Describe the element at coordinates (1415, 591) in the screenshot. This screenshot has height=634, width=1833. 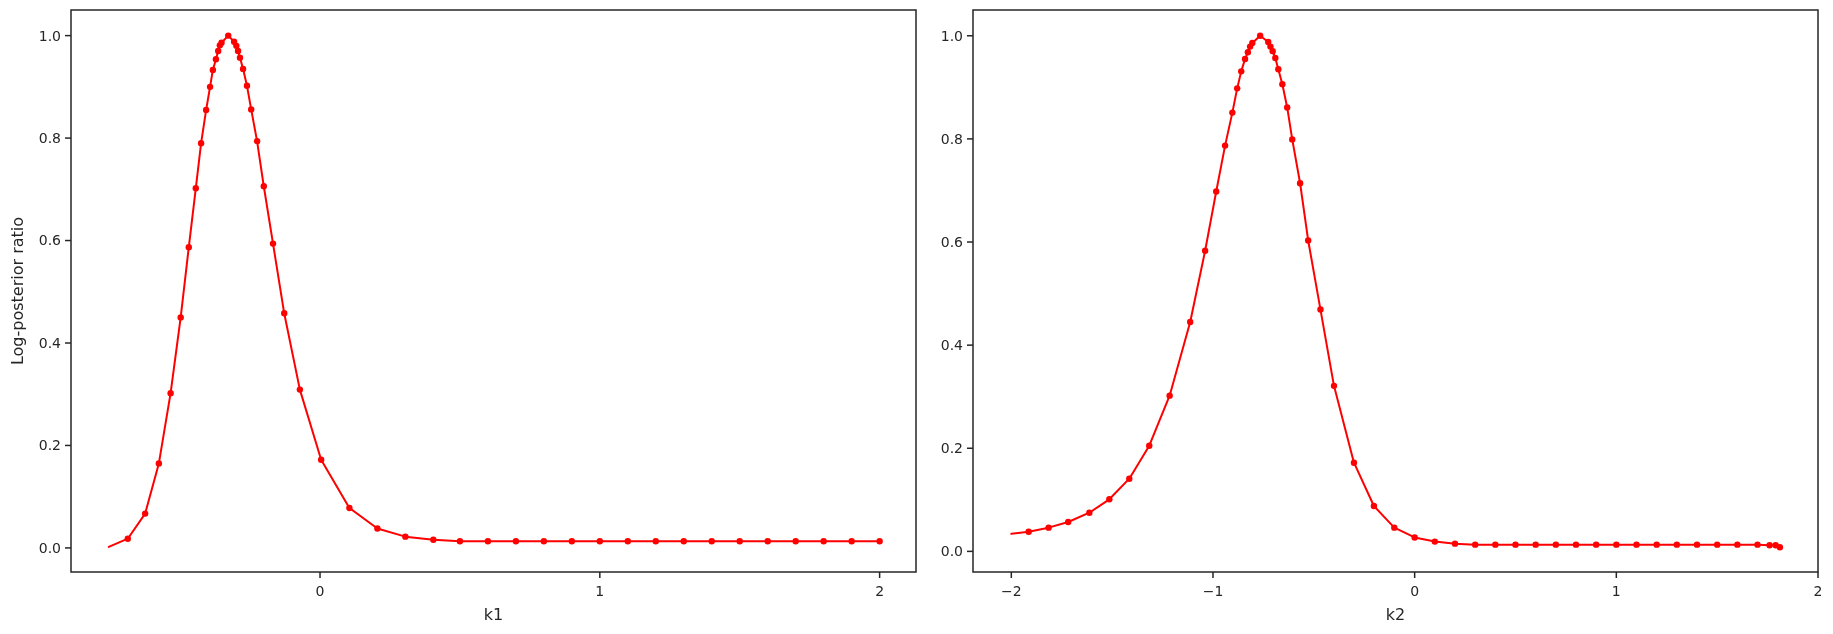
I see `x-tick-label: 0` at that location.